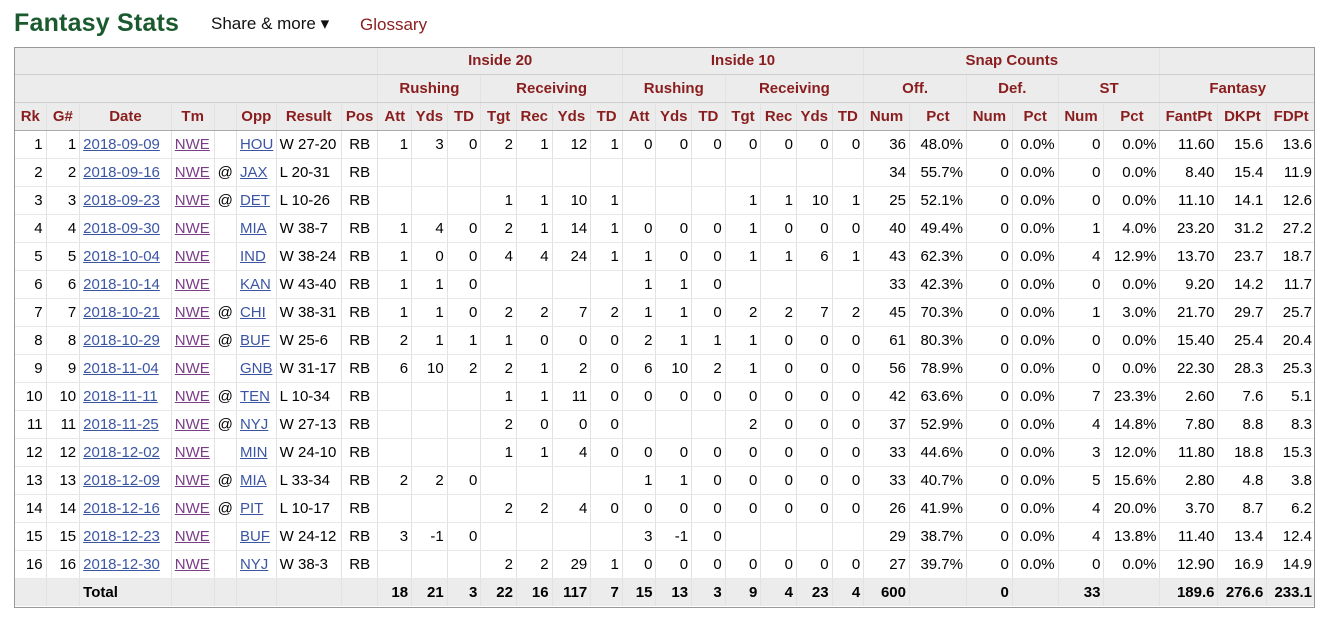  Describe the element at coordinates (121, 368) in the screenshot. I see `date-link: 2018-11-04` at that location.